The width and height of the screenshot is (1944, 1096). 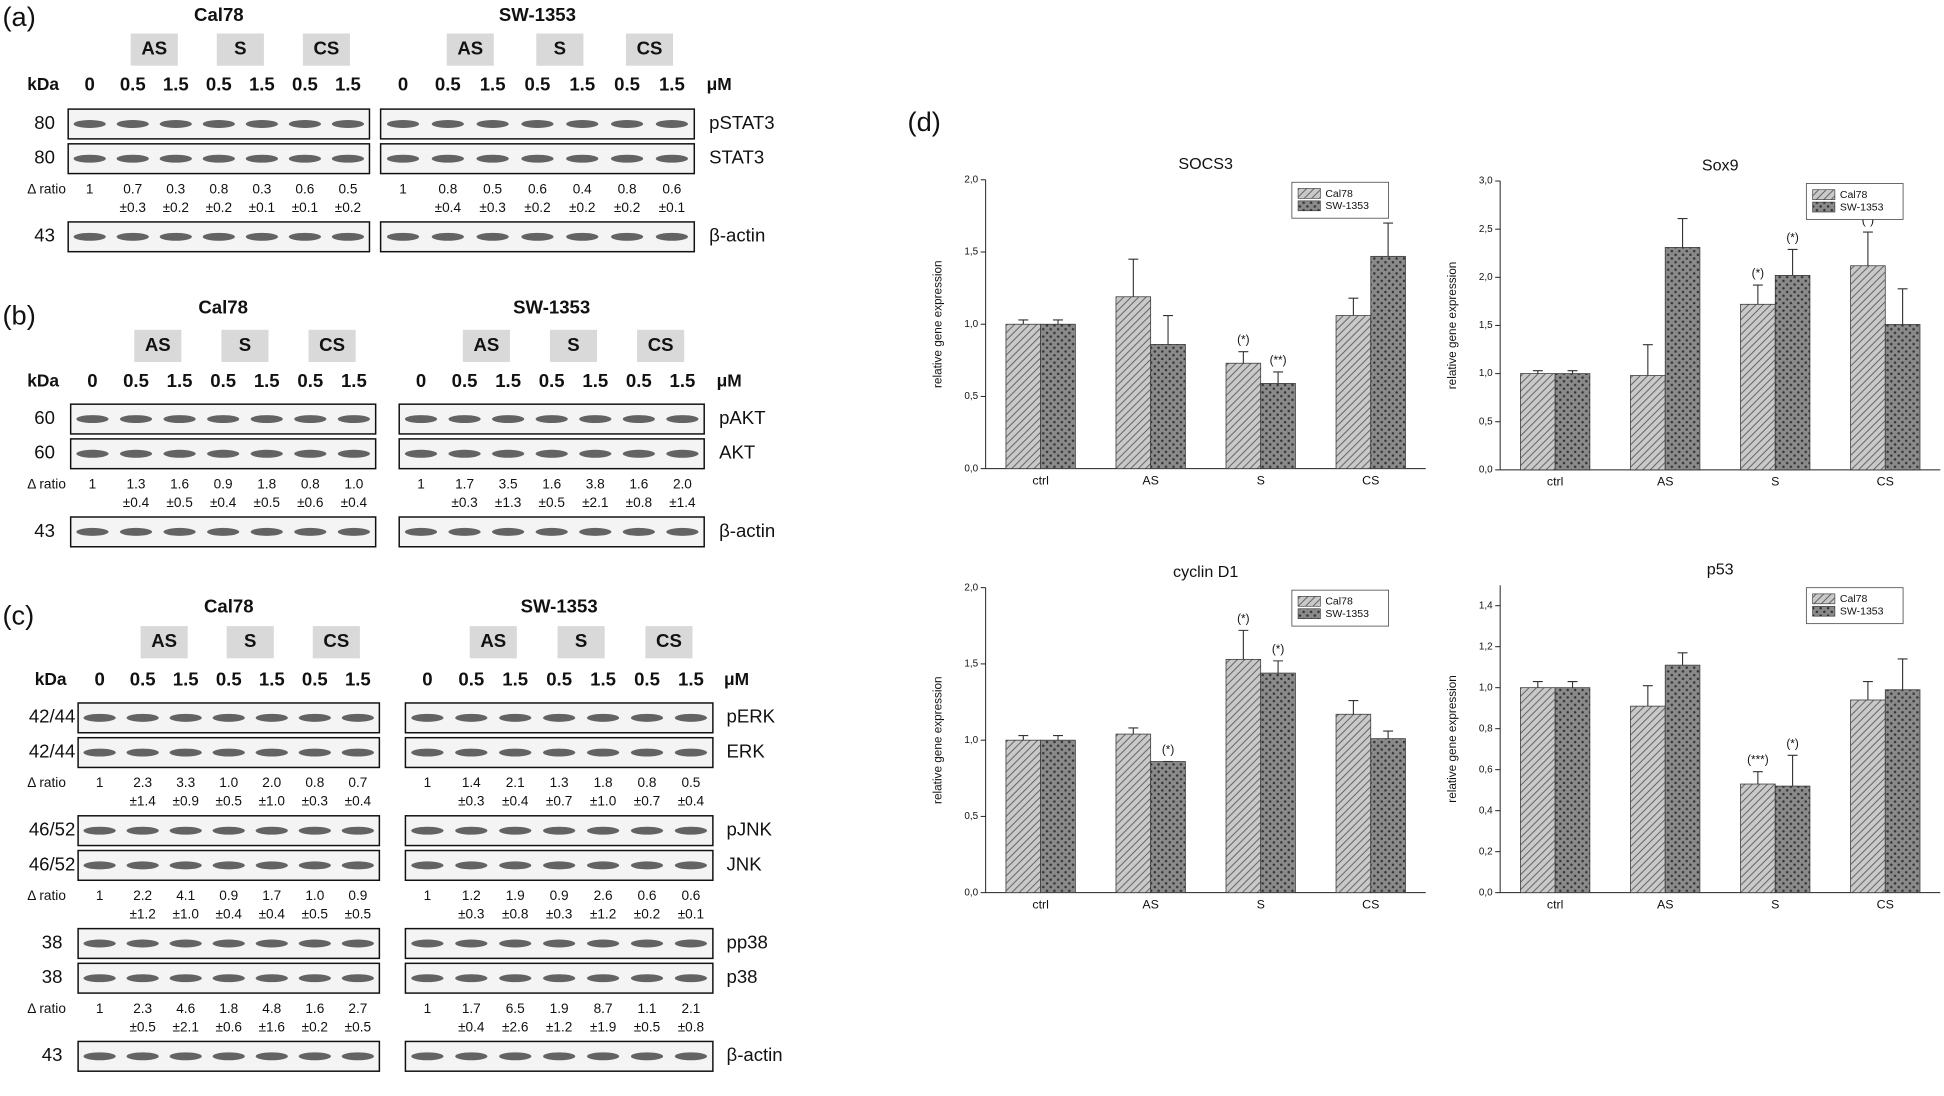 I want to click on protein-label: p38, so click(x=742, y=976).